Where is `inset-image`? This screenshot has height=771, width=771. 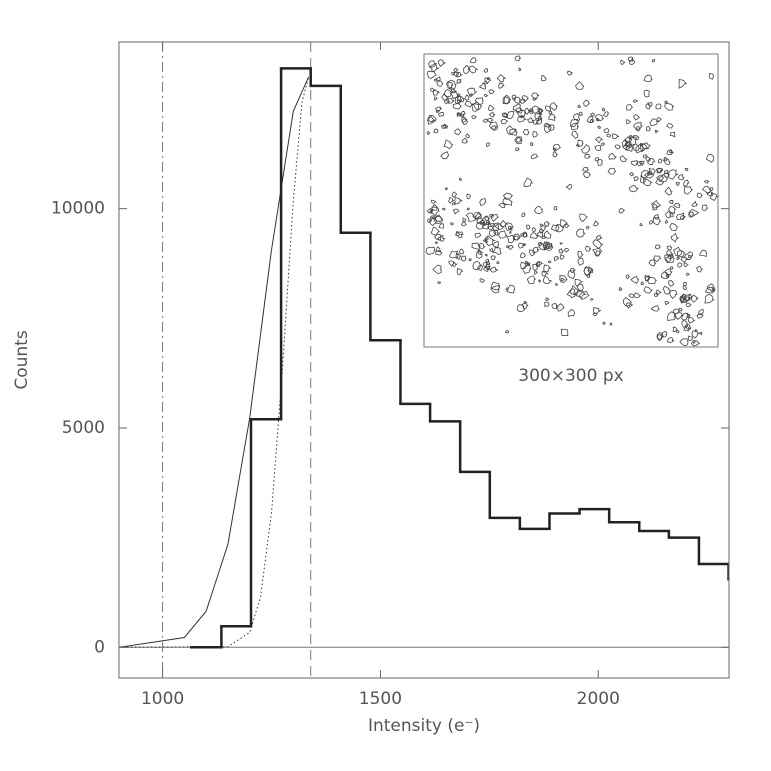
inset-image is located at coordinates (571, 200).